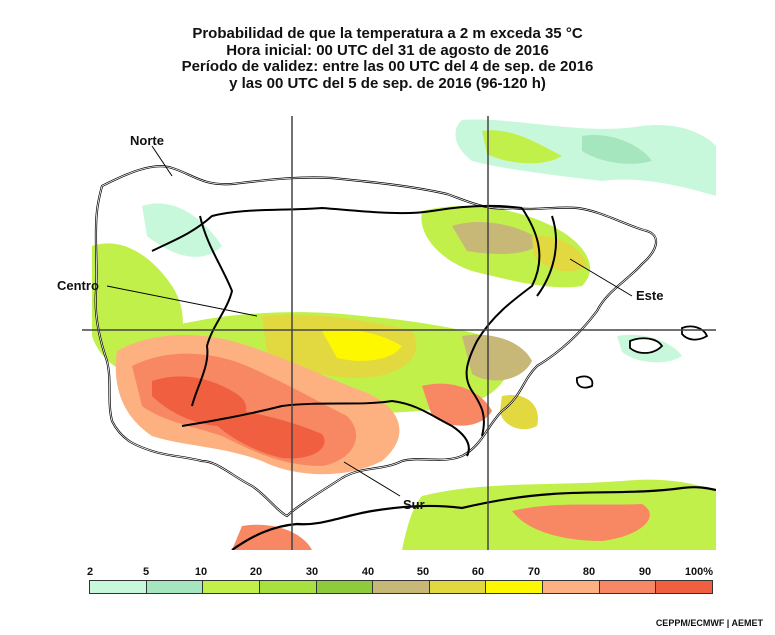 This screenshot has height=635, width=775. I want to click on credit-text: CEPPM/ECMWF | AEMET, so click(709, 623).